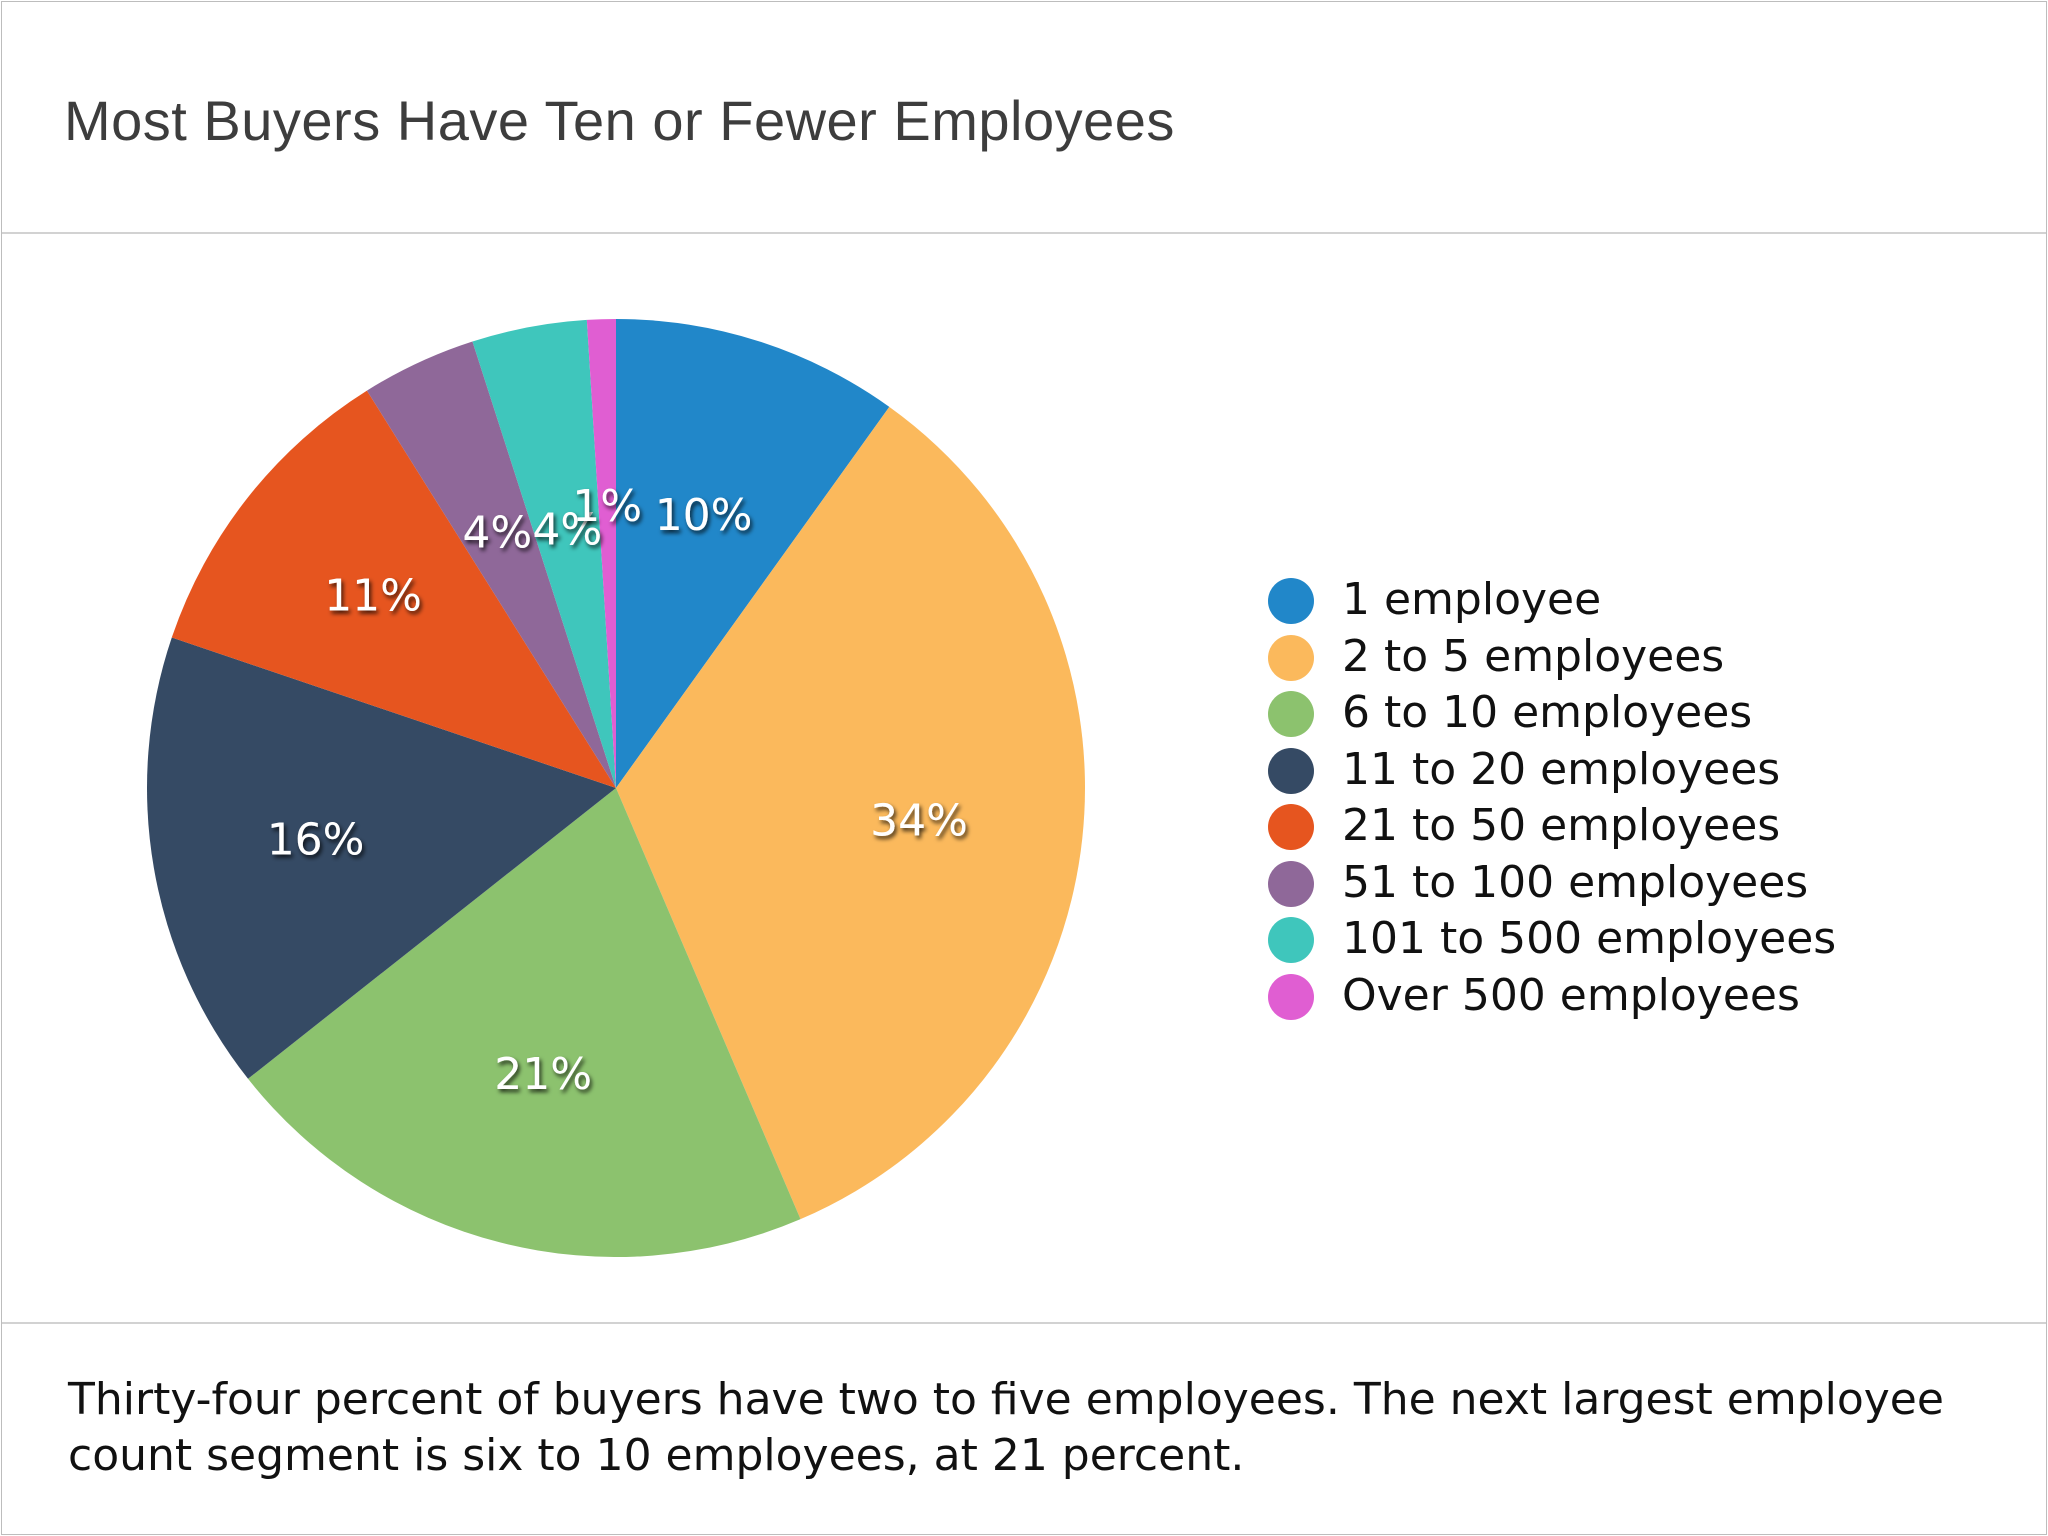 This screenshot has height=1536, width=2048. What do you see at coordinates (851, 813) in the screenshot?
I see `pie-slice-2-to-5-employees` at bounding box center [851, 813].